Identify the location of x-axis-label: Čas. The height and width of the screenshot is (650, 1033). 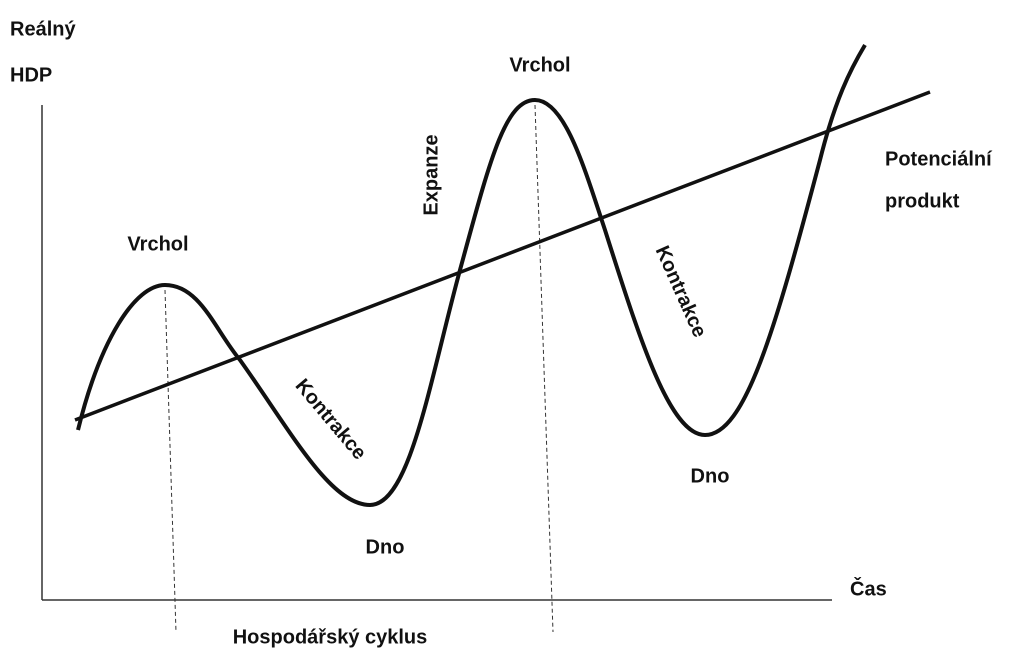
(868, 588).